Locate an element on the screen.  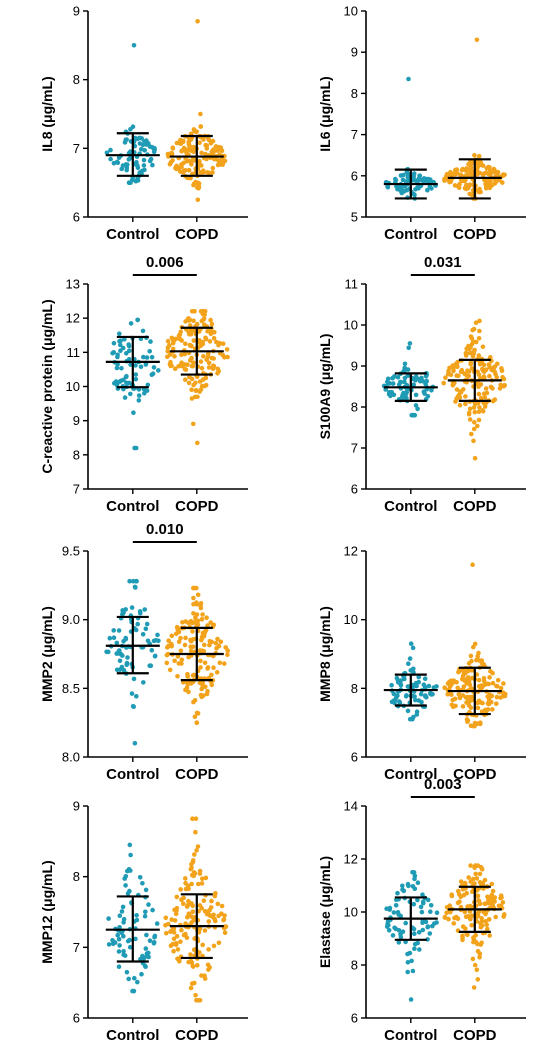
x-category-label: Control is located at coordinates (132, 1035).